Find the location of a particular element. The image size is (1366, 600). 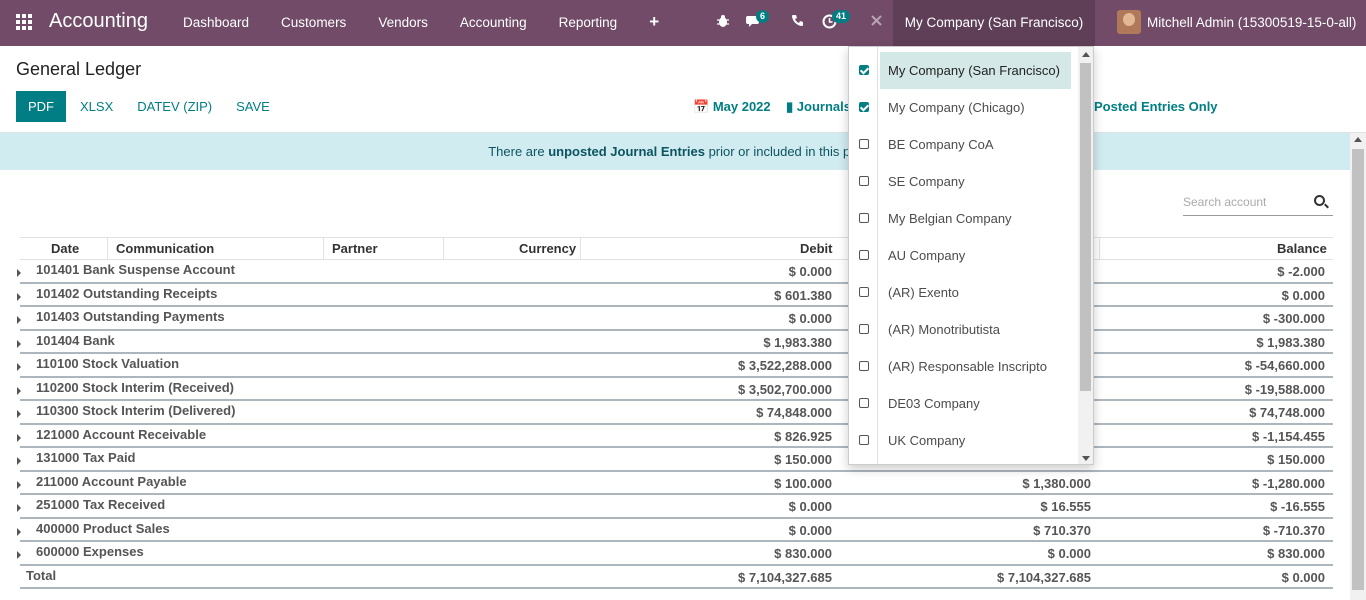

dropdown-scrollbar is located at coordinates (1085, 255).